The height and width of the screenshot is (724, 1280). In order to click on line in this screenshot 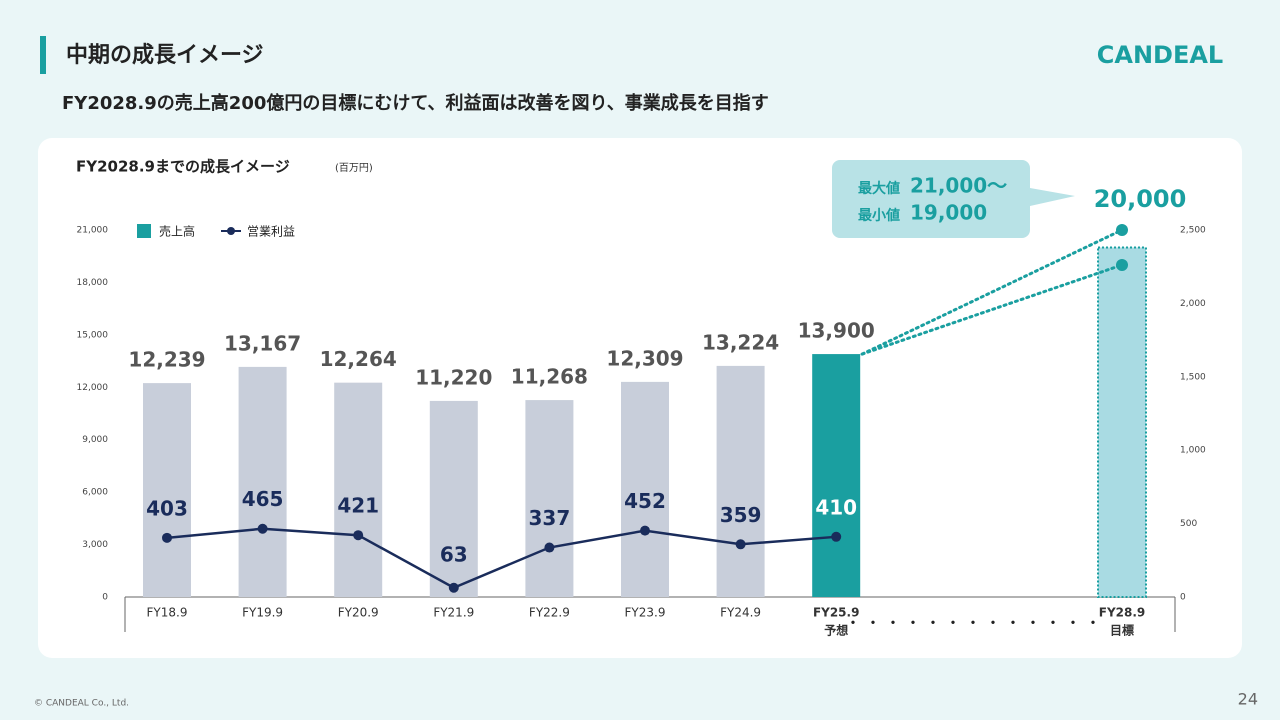, I will do `click(501, 558)`.